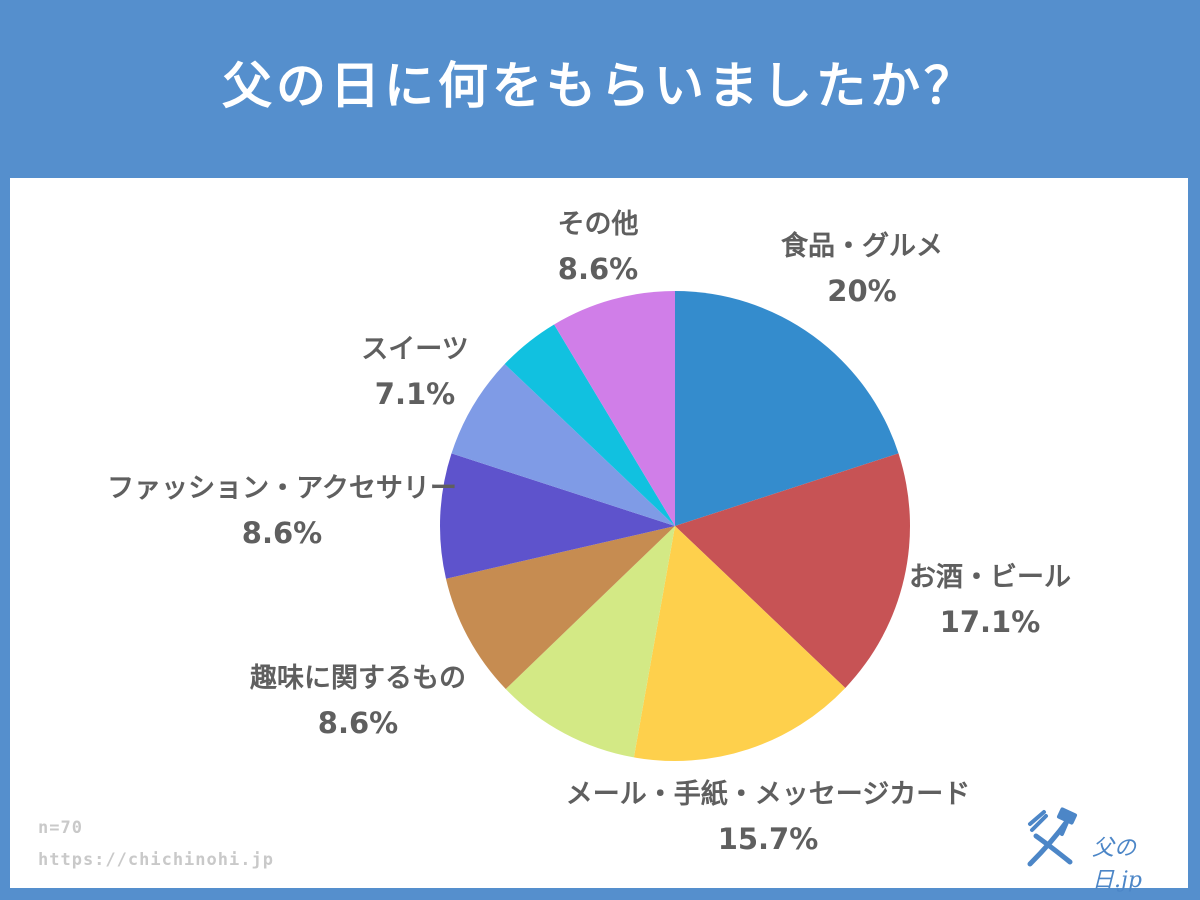 The height and width of the screenshot is (900, 1200). What do you see at coordinates (768, 794) in the screenshot?
I see `slice-label-name-2: メール・手紙・メッセージカード` at bounding box center [768, 794].